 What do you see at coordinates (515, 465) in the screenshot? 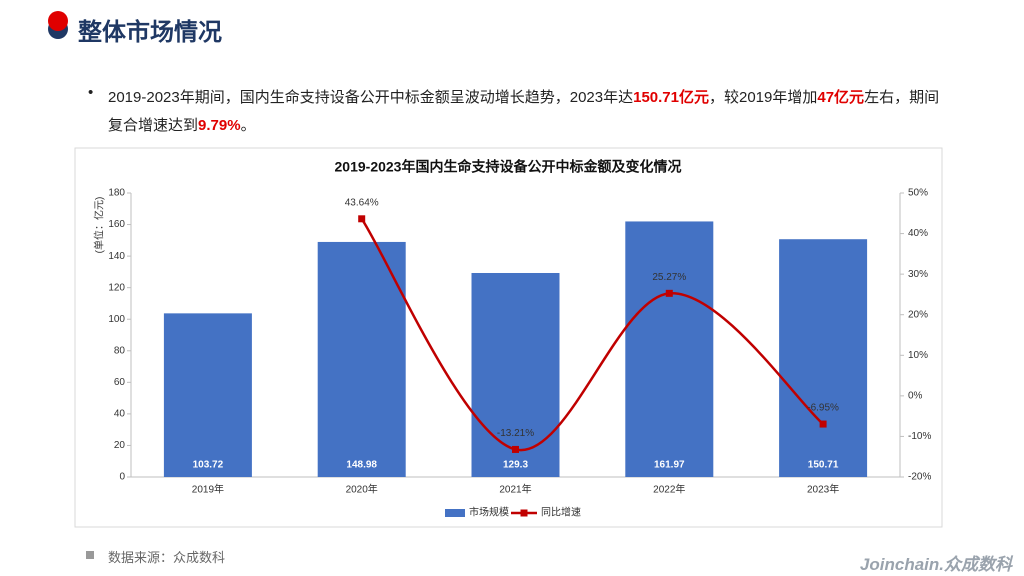
I see `bar-label: 129.3` at bounding box center [515, 465].